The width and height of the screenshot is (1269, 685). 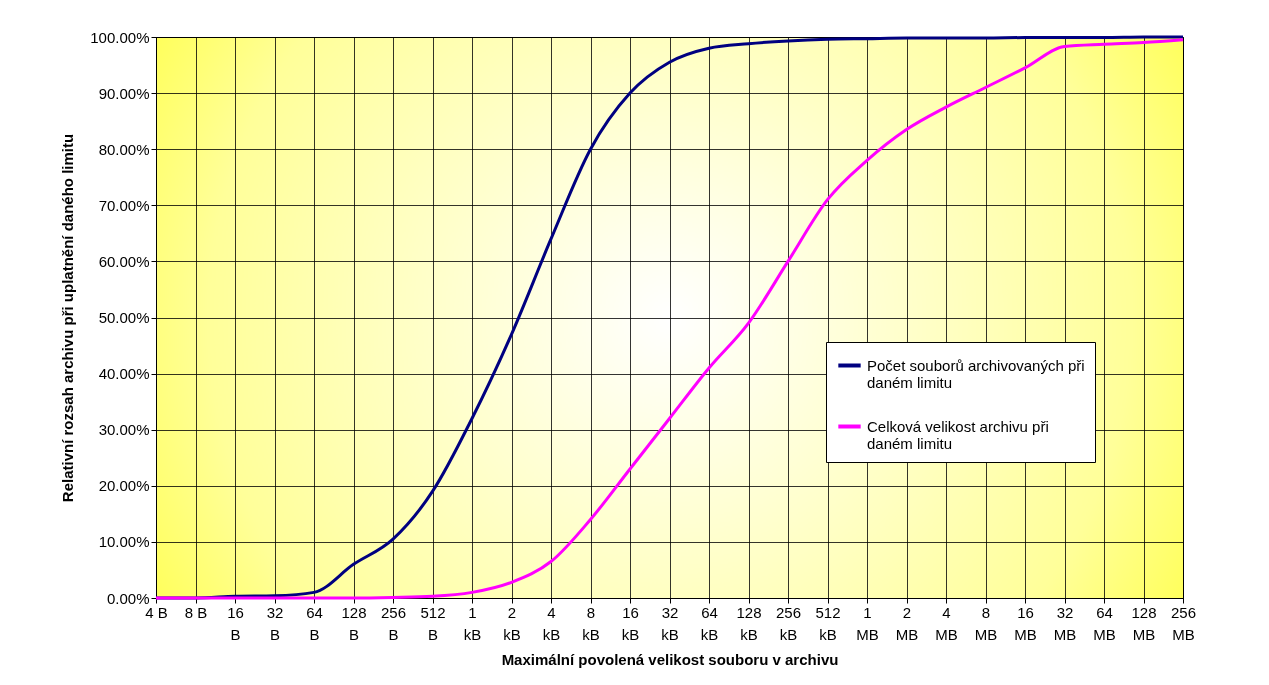 I want to click on y-tick-label: 10.00%, so click(x=124, y=542).